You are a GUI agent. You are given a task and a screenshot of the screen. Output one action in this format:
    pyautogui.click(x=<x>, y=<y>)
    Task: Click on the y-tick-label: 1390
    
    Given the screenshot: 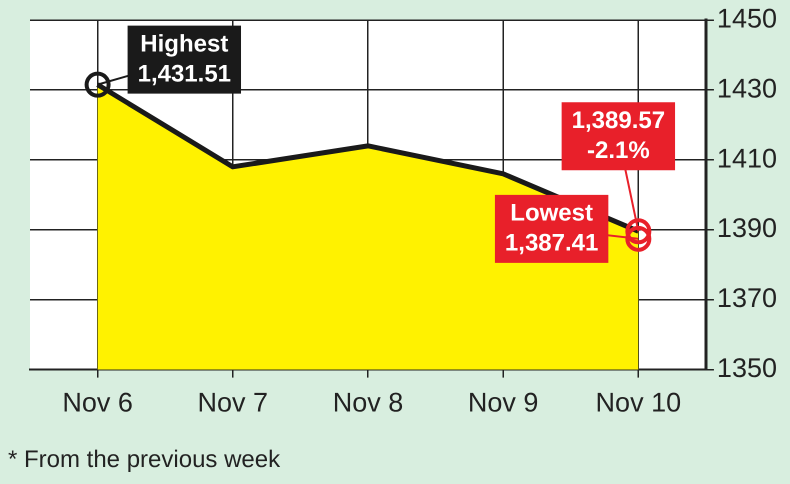 What is the action you would take?
    pyautogui.click(x=747, y=228)
    